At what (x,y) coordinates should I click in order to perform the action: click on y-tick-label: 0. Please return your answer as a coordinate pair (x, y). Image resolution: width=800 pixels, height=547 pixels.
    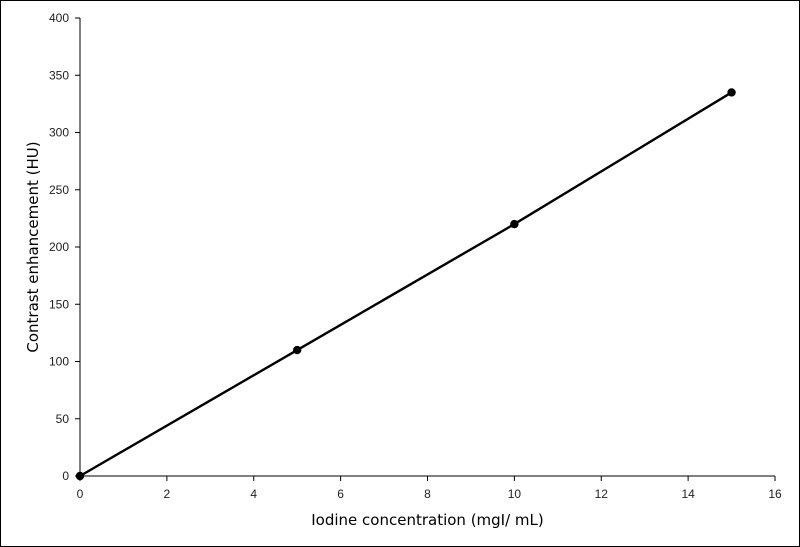
    Looking at the image, I should click on (65, 476).